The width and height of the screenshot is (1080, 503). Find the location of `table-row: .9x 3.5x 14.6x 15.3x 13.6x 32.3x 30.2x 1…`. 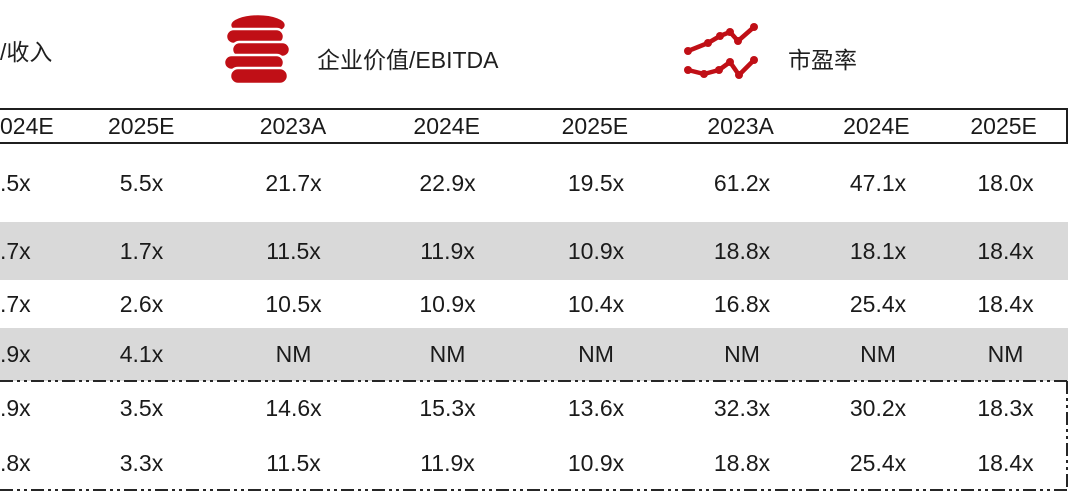

table-row: .9x 3.5x 14.6x 15.3x 13.6x 32.3x 30.2x 1… is located at coordinates (534, 408).